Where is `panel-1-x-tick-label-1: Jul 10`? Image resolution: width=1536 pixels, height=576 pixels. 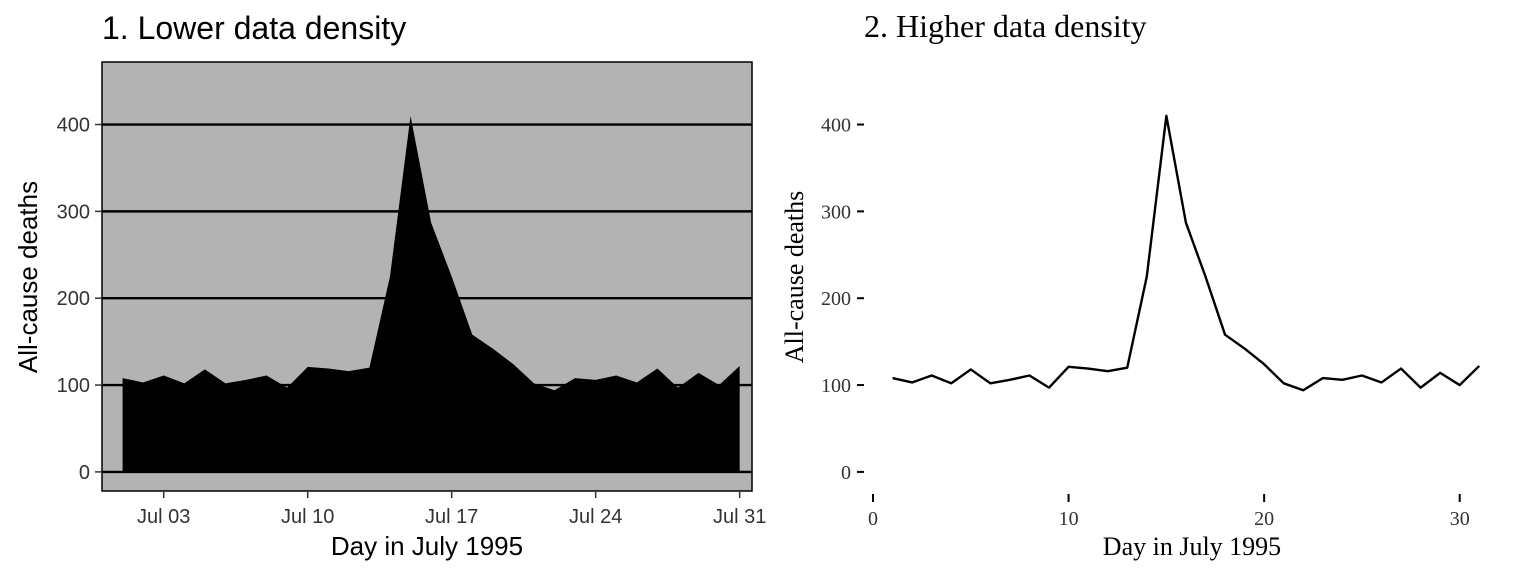
panel-1-x-tick-label-1: Jul 10 is located at coordinates (307, 517).